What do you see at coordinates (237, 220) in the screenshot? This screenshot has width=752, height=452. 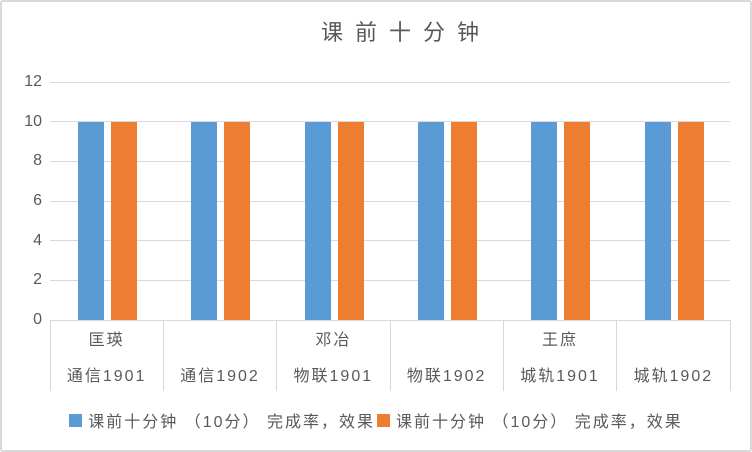 I see `bar-通信1902-series2` at bounding box center [237, 220].